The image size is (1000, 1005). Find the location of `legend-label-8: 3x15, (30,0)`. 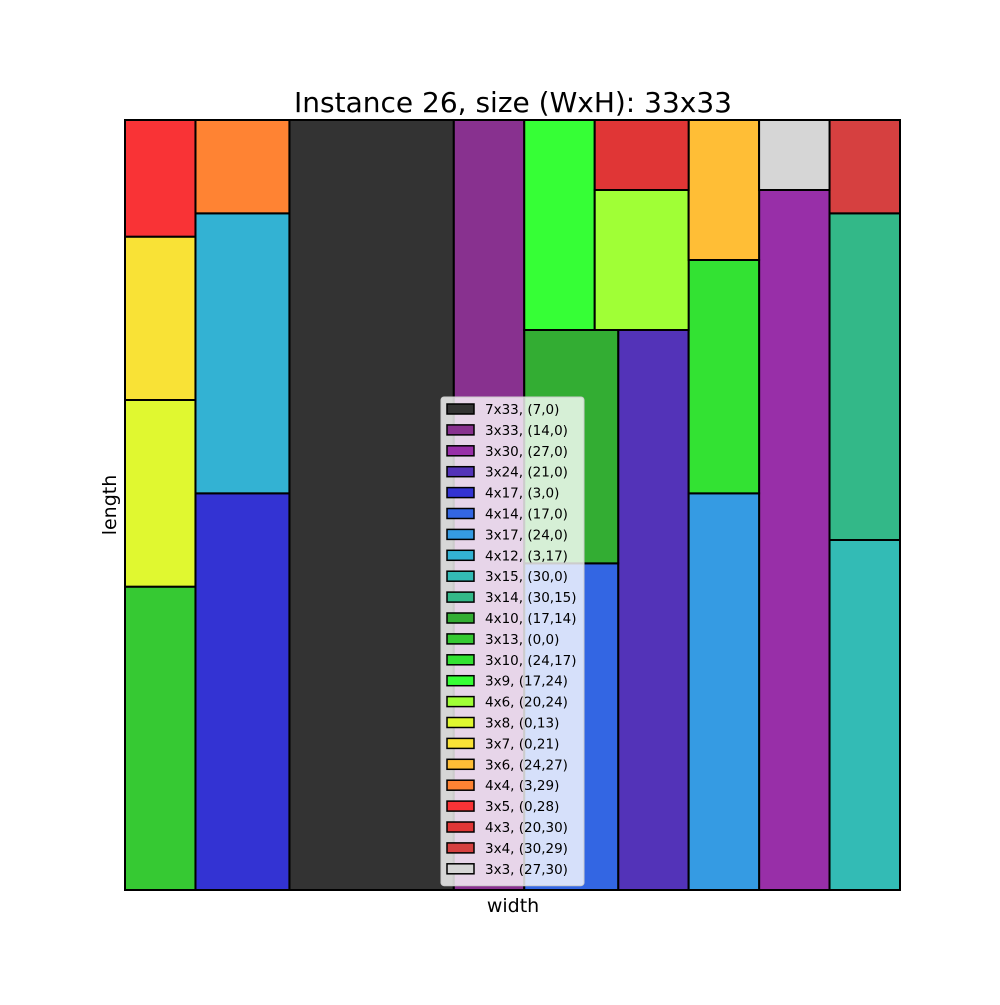

legend-label-8: 3x15, (30,0) is located at coordinates (526, 577).